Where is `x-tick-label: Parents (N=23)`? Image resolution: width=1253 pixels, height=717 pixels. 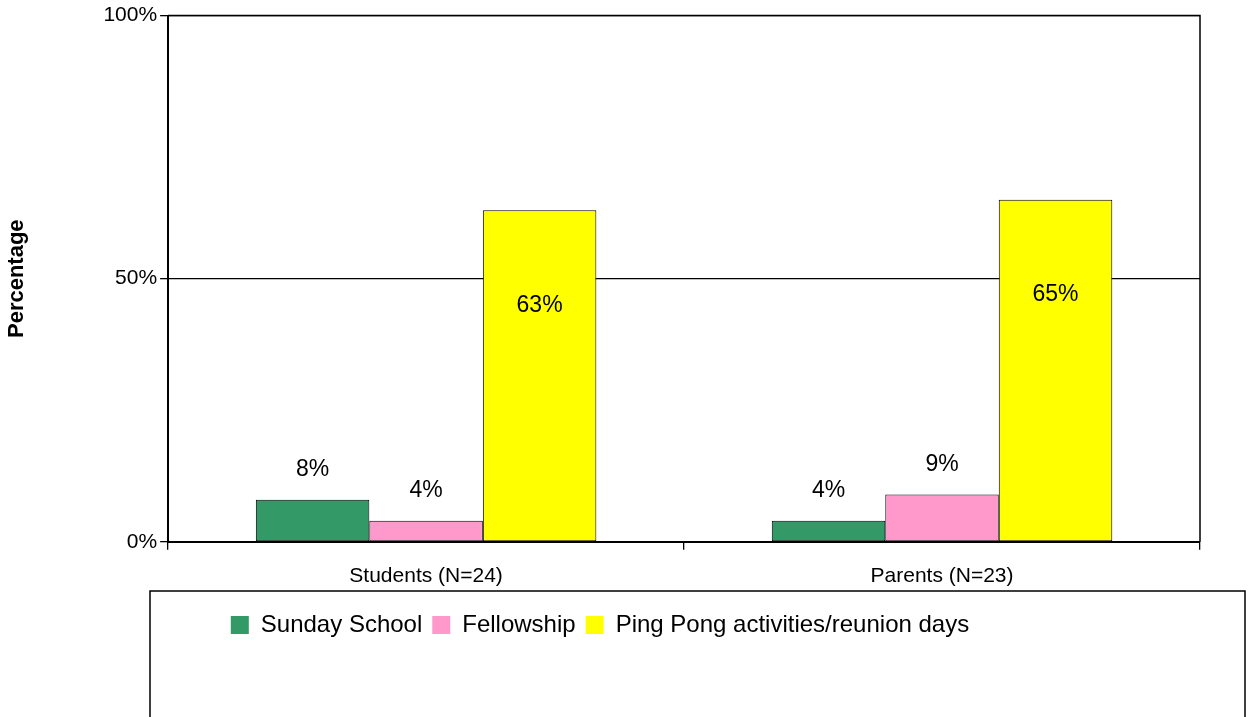
x-tick-label: Parents (N=23) is located at coordinates (942, 575).